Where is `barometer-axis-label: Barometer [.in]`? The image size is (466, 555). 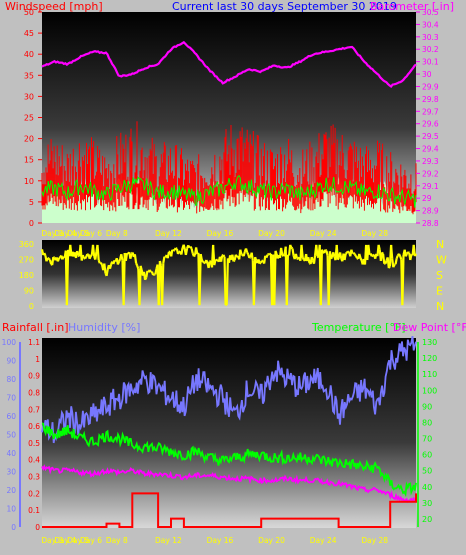 barometer-axis-label: Barometer [.in] is located at coordinates (412, 6).